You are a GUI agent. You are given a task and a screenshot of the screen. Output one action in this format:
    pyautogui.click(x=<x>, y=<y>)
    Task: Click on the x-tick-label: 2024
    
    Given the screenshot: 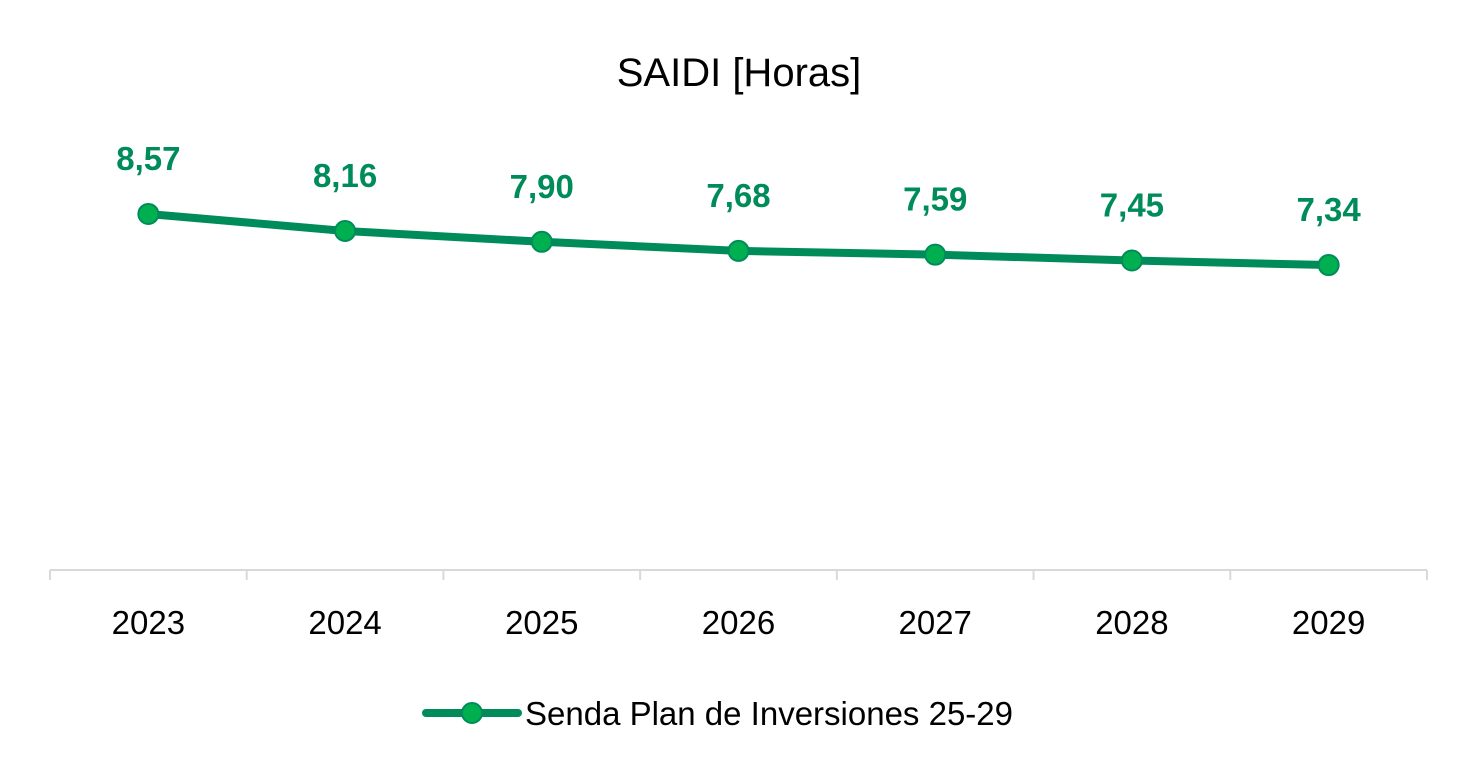 What is the action you would take?
    pyautogui.click(x=344, y=622)
    